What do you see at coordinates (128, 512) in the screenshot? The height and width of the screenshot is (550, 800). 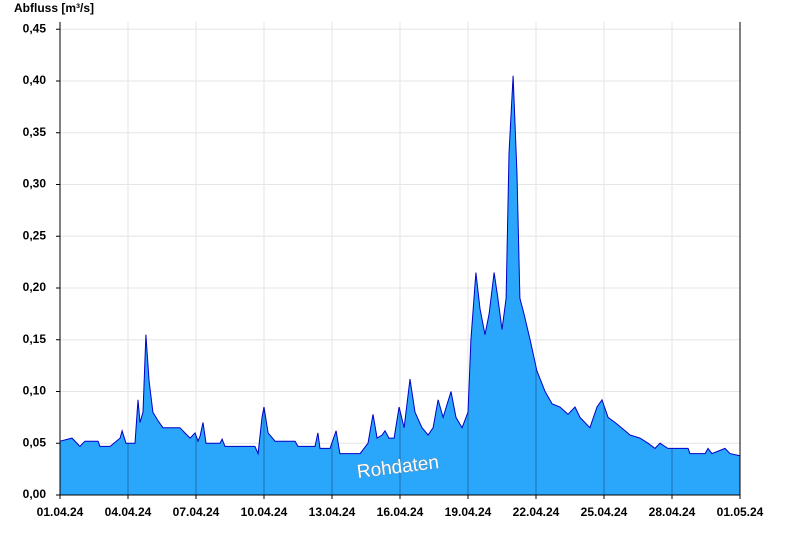 I see `x-tick-label: 04.04.24` at bounding box center [128, 512].